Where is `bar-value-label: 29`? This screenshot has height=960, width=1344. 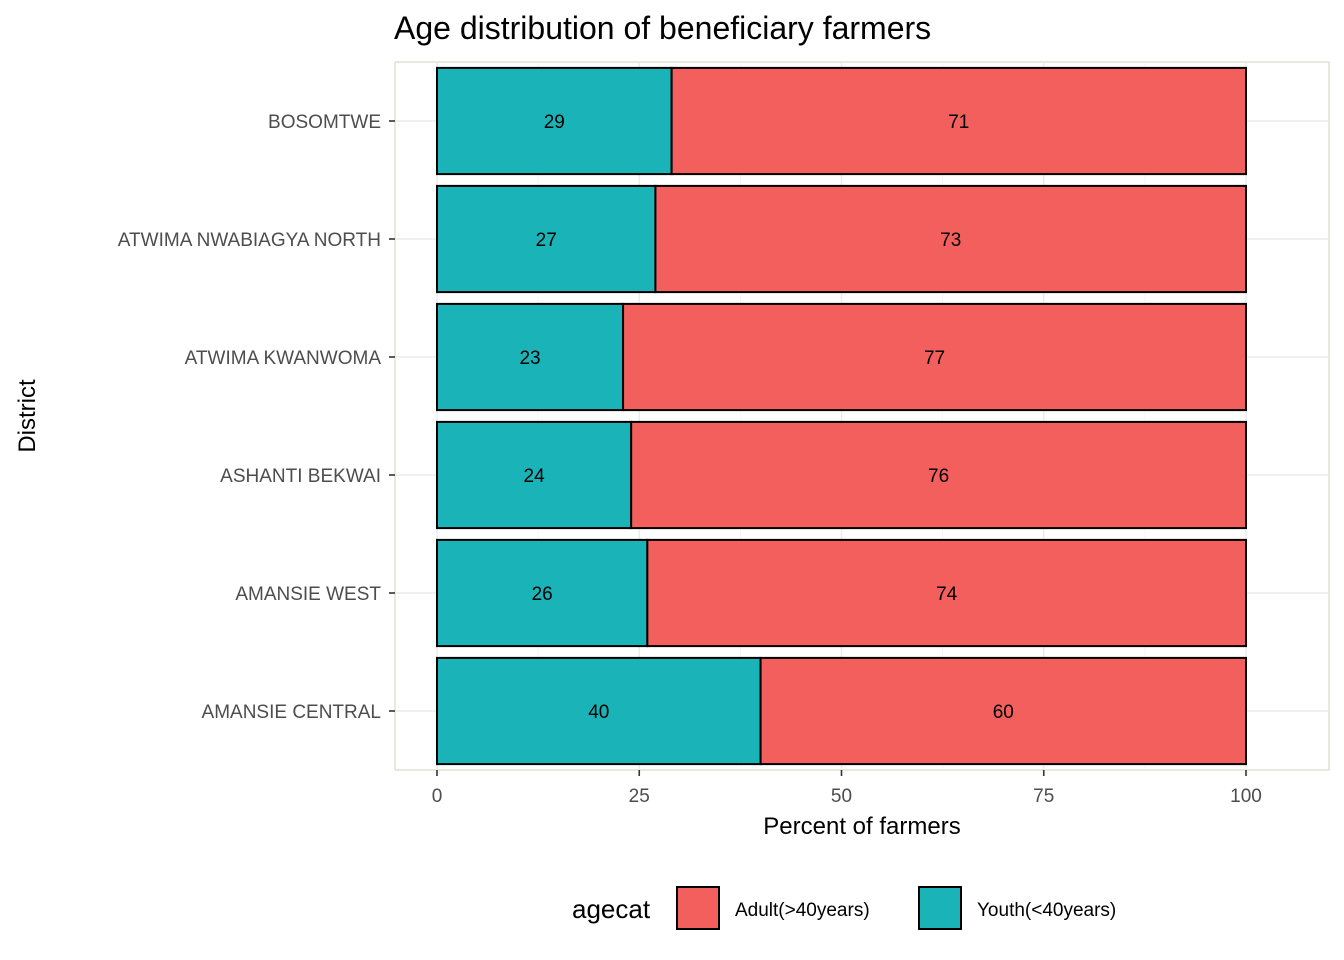 bar-value-label: 29 is located at coordinates (554, 122).